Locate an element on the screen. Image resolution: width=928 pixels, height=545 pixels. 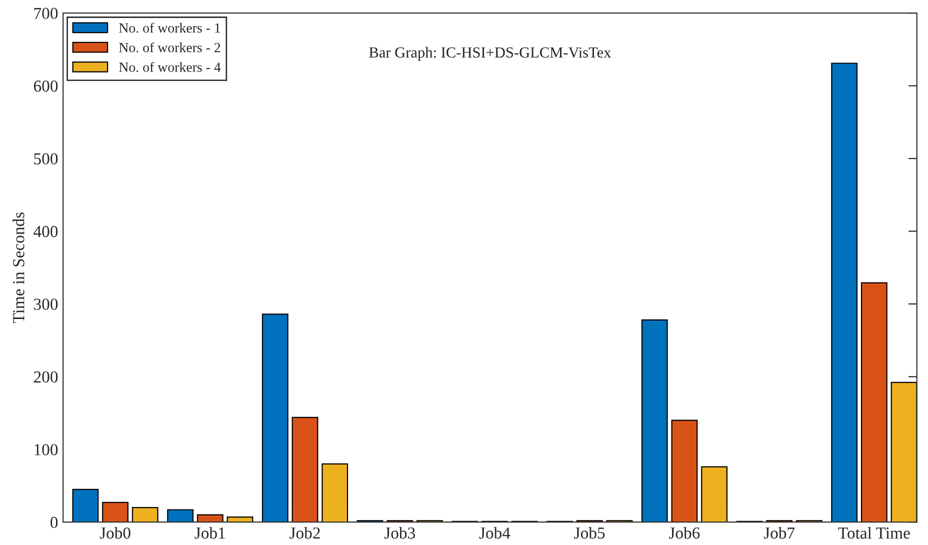
x-tick-label: Job5 is located at coordinates (589, 532).